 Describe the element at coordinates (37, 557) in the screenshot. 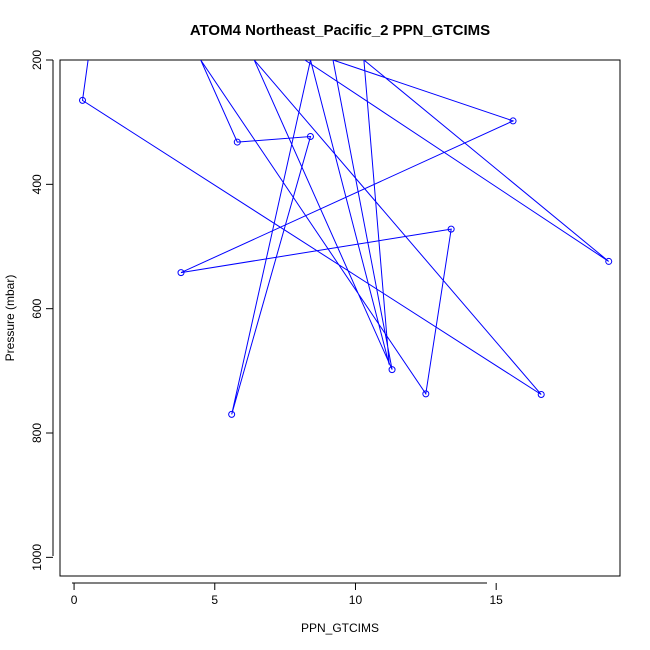

I see `y-tick-label: 1000` at that location.